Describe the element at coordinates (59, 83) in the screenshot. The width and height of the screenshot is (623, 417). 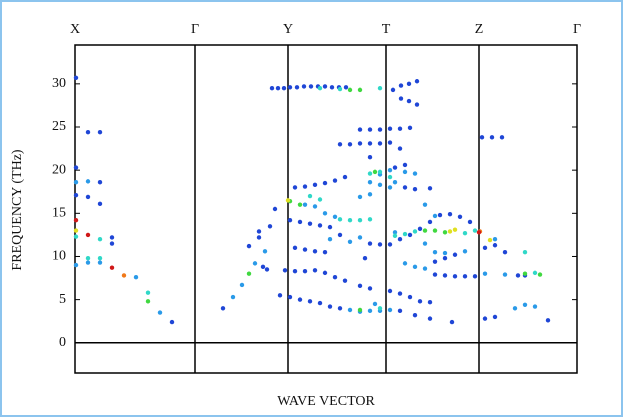
I see `y-tick-label: 30` at that location.